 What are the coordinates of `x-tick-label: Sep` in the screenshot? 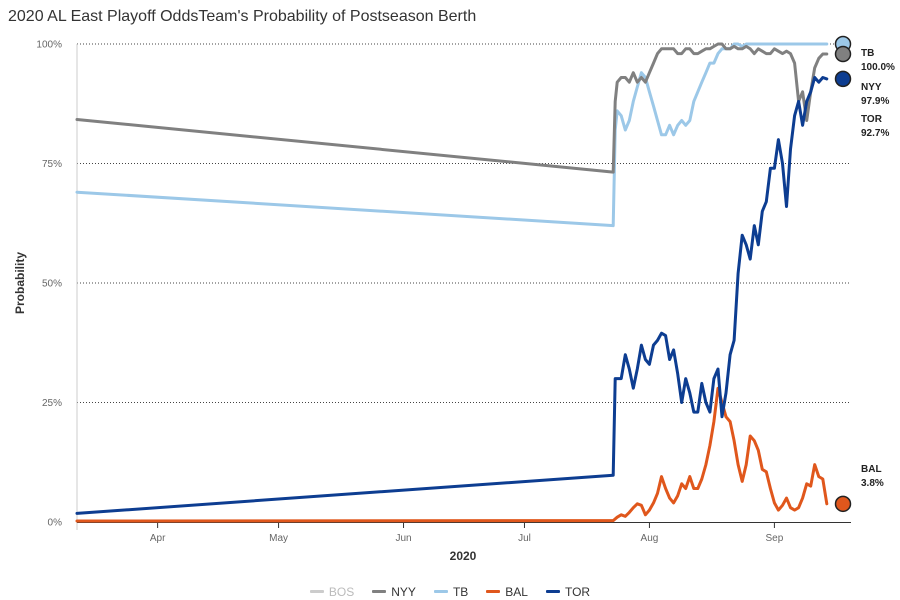 It's located at (775, 538).